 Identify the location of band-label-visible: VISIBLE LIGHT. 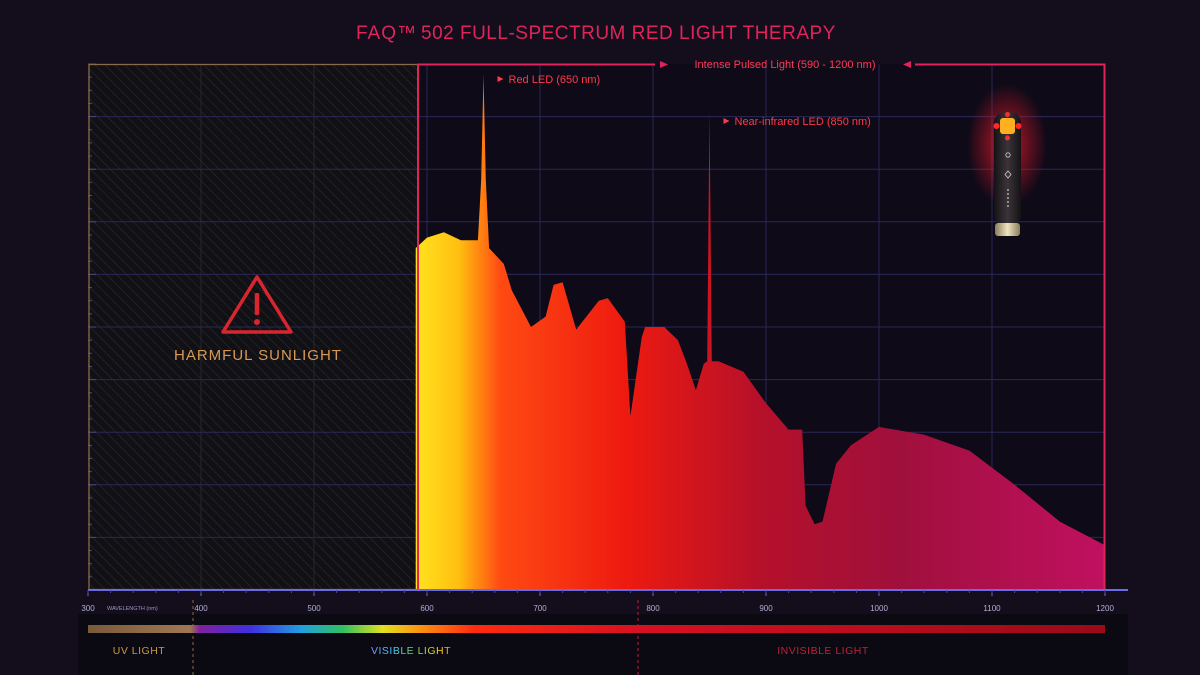
(411, 651).